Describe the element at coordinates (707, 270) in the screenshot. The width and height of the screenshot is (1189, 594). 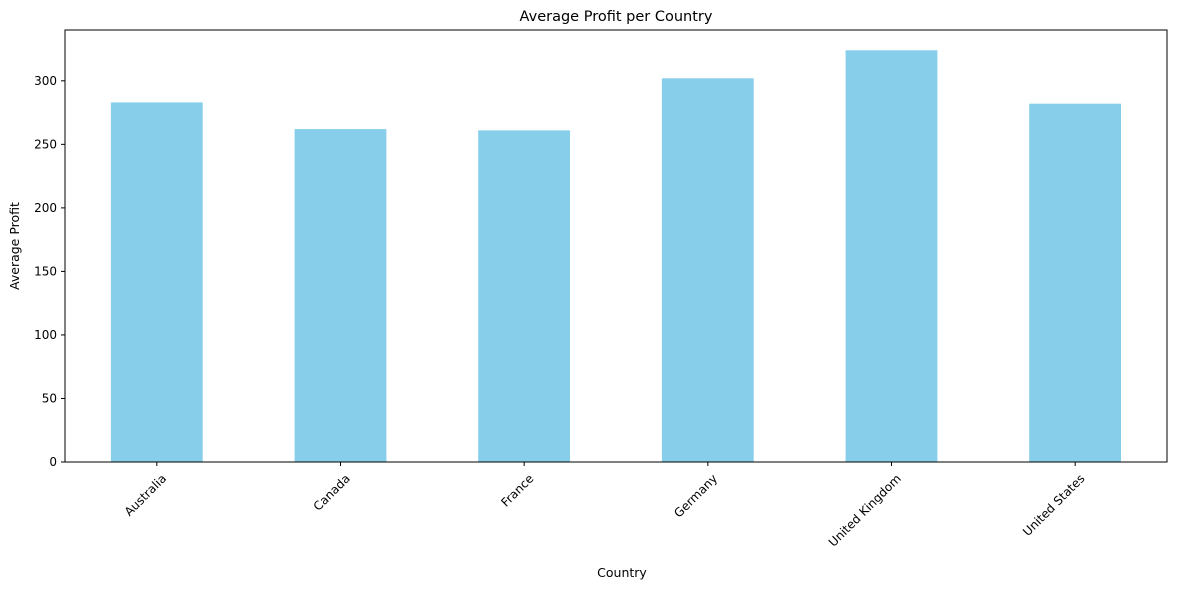
I see `bar-germany` at that location.